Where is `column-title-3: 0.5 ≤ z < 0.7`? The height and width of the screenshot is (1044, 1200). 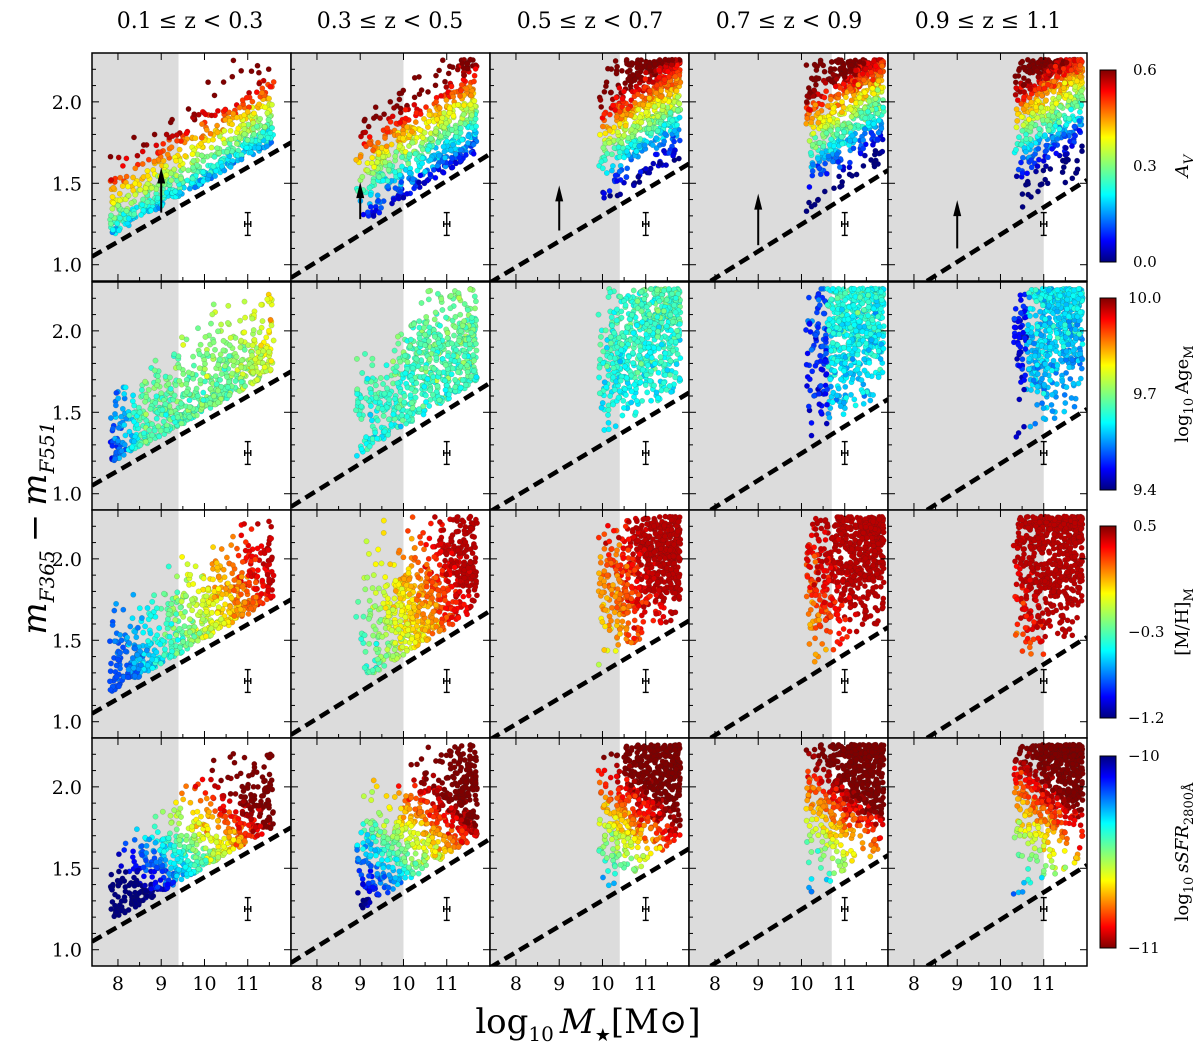
column-title-3: 0.5 ≤ z < 0.7 is located at coordinates (590, 21).